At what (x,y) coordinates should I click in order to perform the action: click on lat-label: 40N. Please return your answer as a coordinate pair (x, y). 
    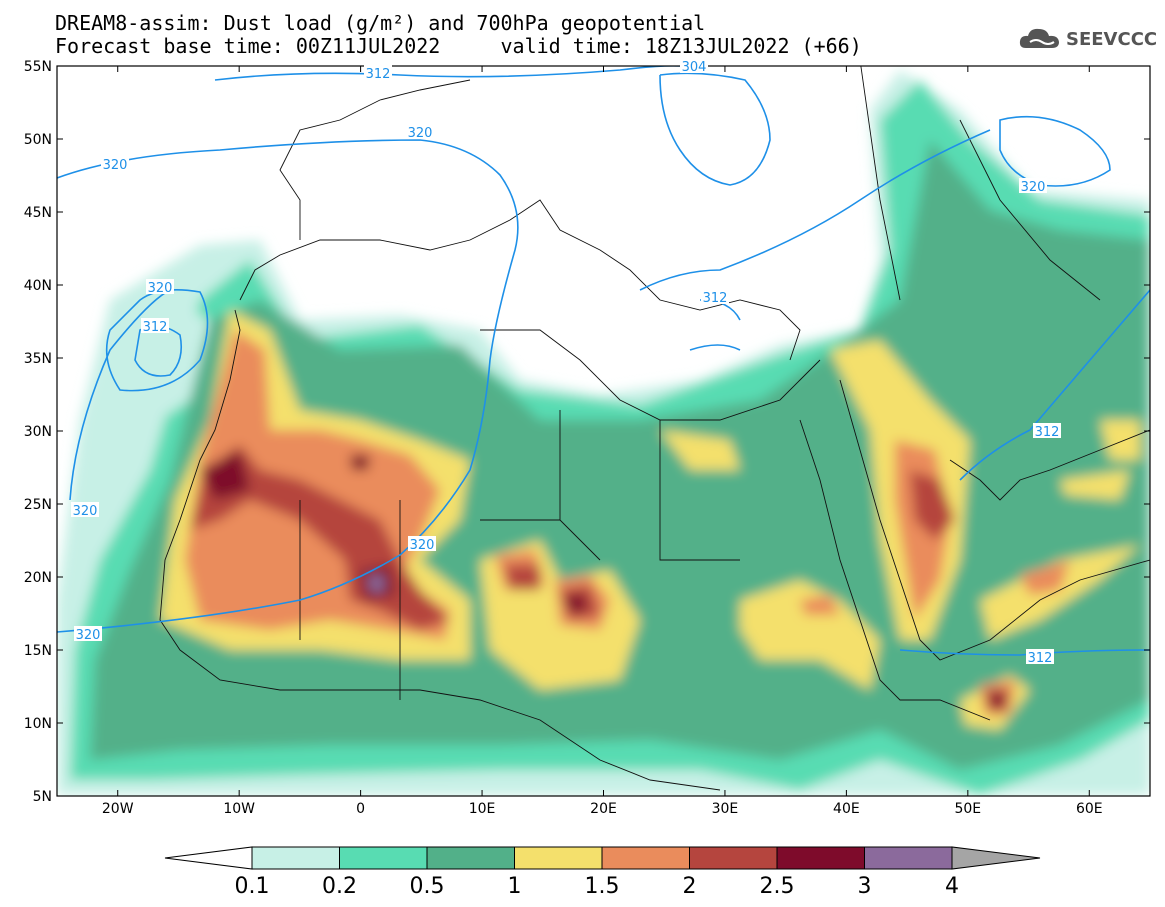
    Looking at the image, I should click on (38, 286).